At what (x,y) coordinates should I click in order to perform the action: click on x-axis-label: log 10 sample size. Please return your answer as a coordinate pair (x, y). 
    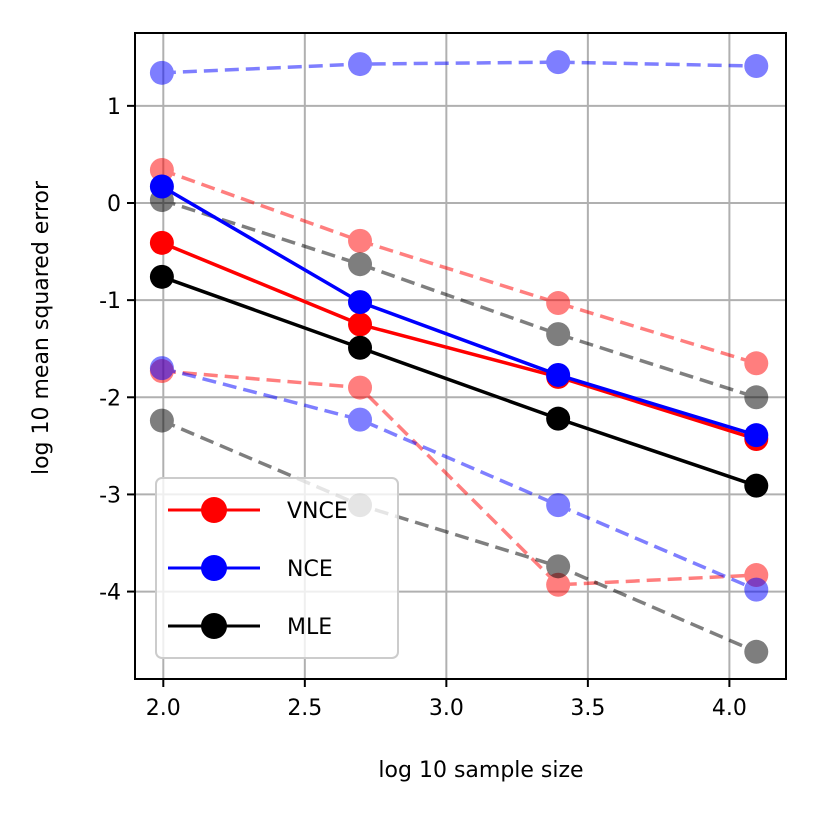
    Looking at the image, I should click on (480, 770).